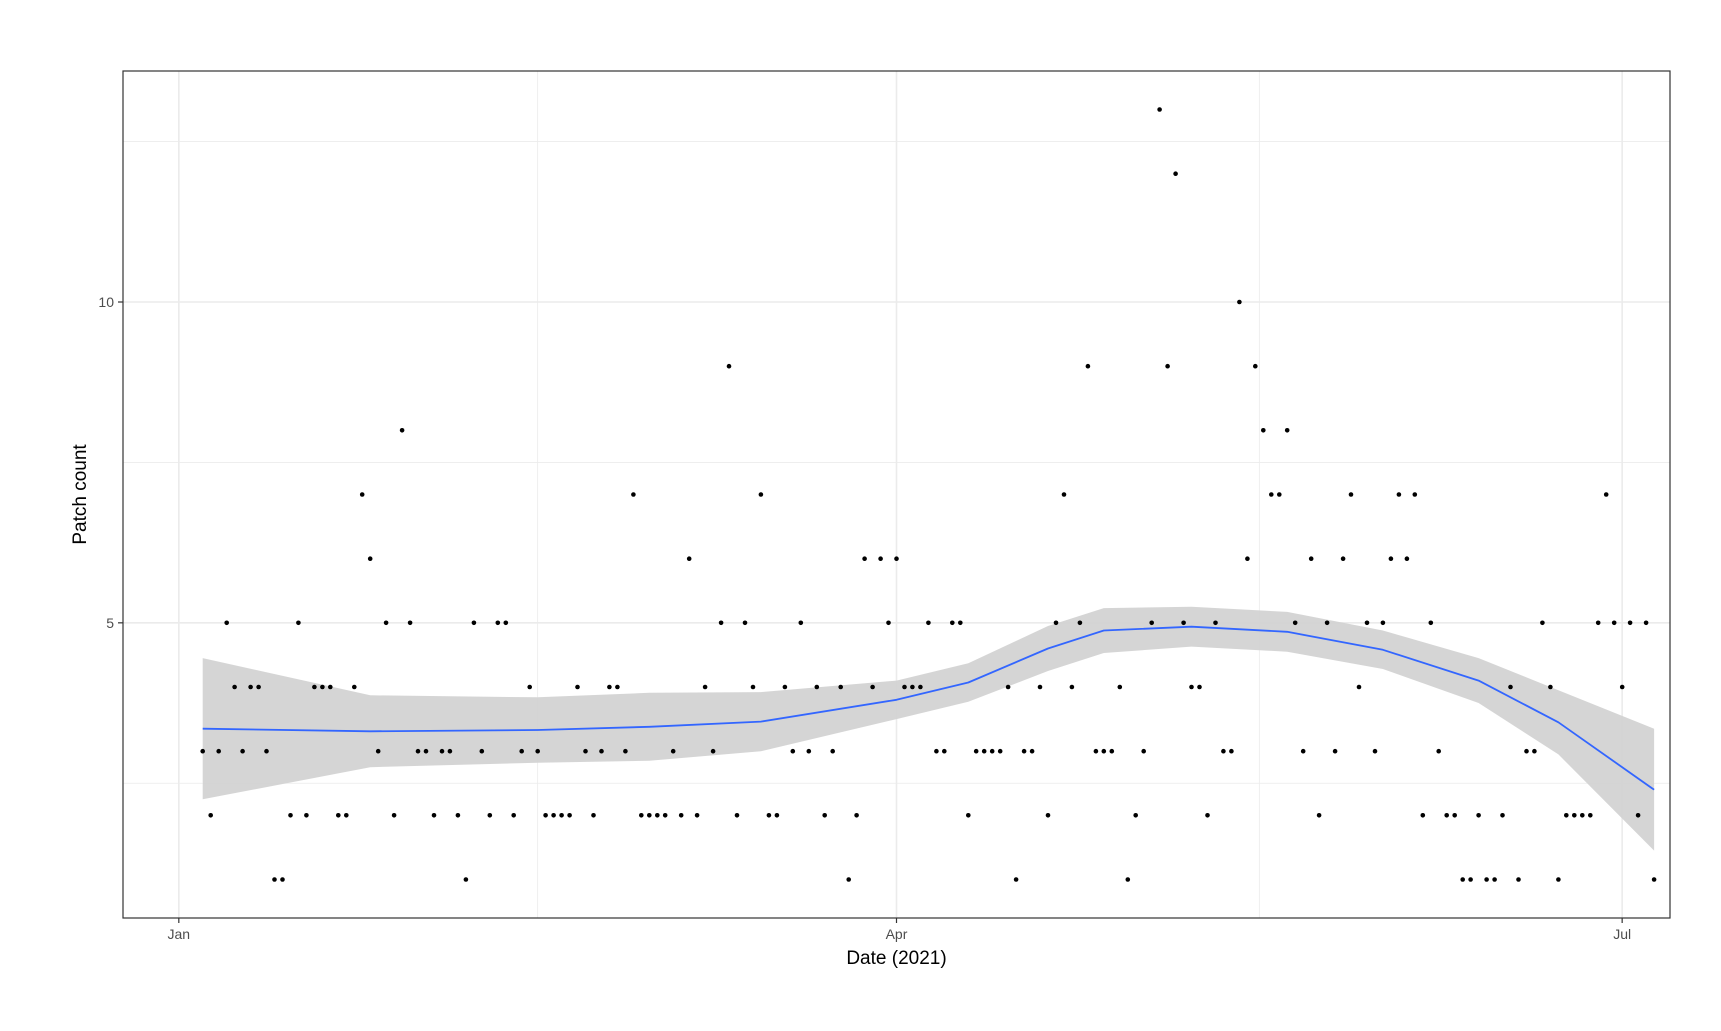  Describe the element at coordinates (928, 708) in the screenshot. I see `smooth-trend-line` at that location.